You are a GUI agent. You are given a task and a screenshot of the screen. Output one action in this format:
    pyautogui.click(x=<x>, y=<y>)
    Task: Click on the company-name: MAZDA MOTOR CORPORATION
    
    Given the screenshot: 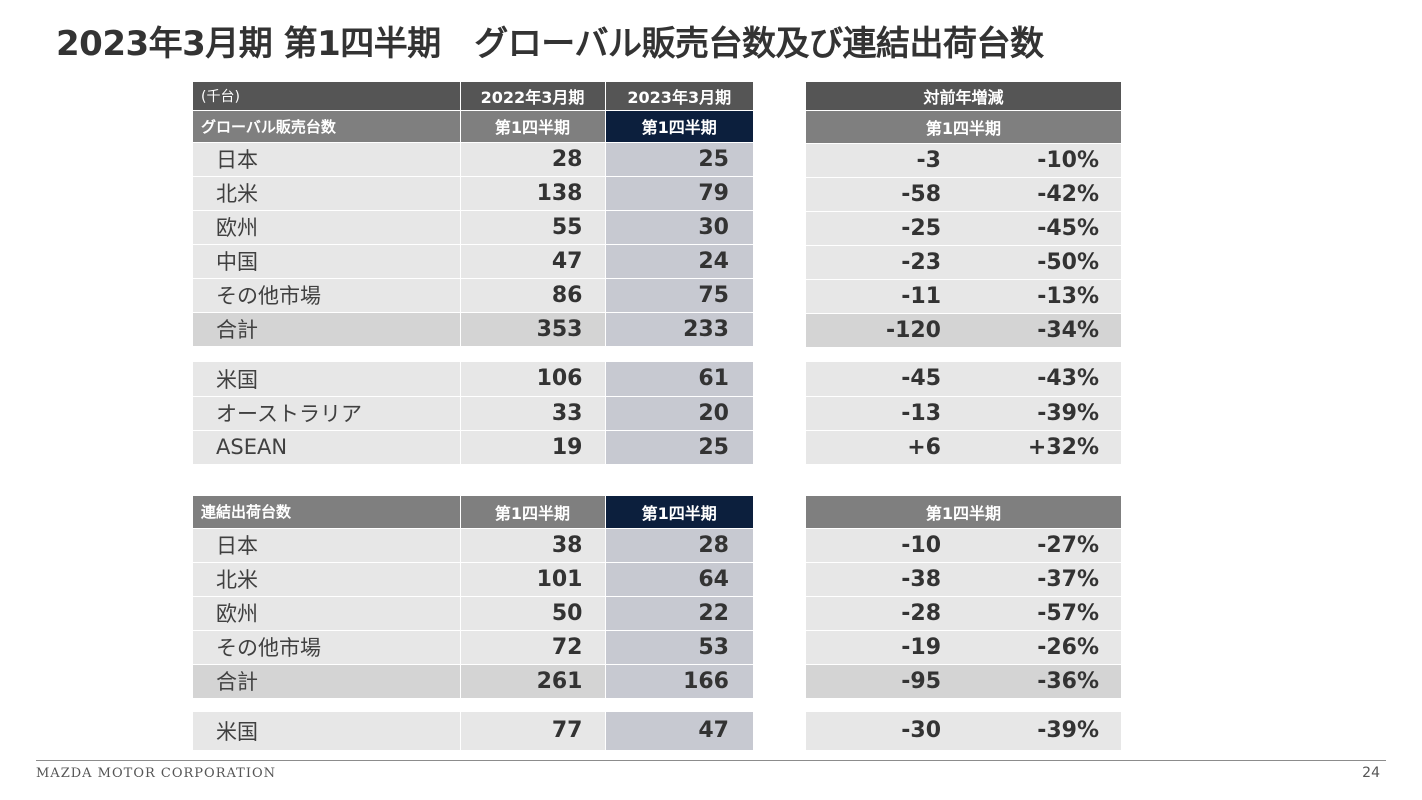 What is the action you would take?
    pyautogui.click(x=156, y=773)
    